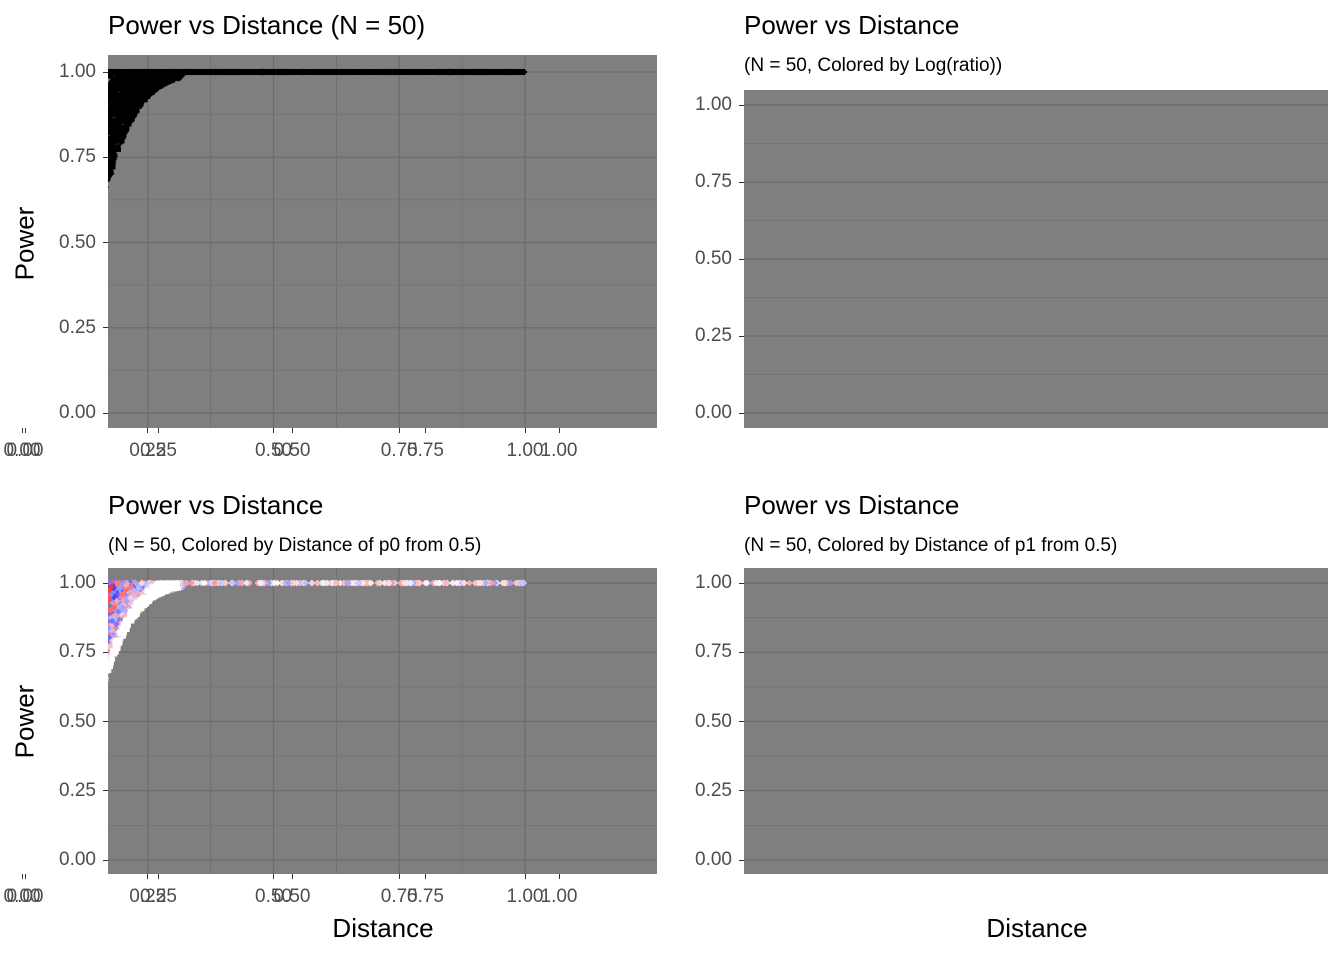 This screenshot has height=960, width=1344. I want to click on chart-subtitle: (N = 50, Colored by Log(ratio)), so click(873, 65).